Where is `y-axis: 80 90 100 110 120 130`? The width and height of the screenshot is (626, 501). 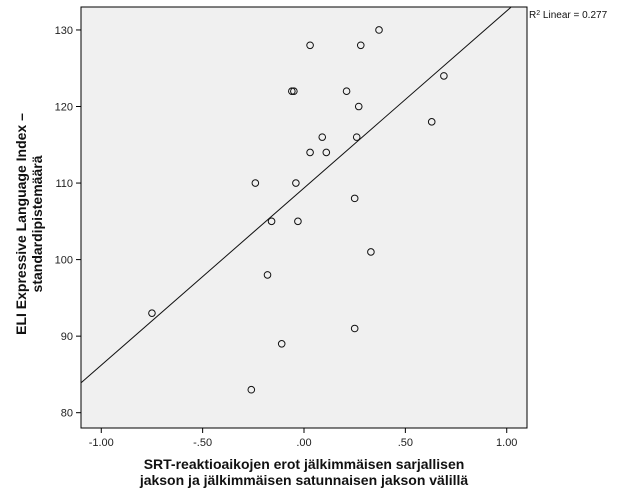 y-axis: 80 90 100 110 120 130 is located at coordinates (68, 222).